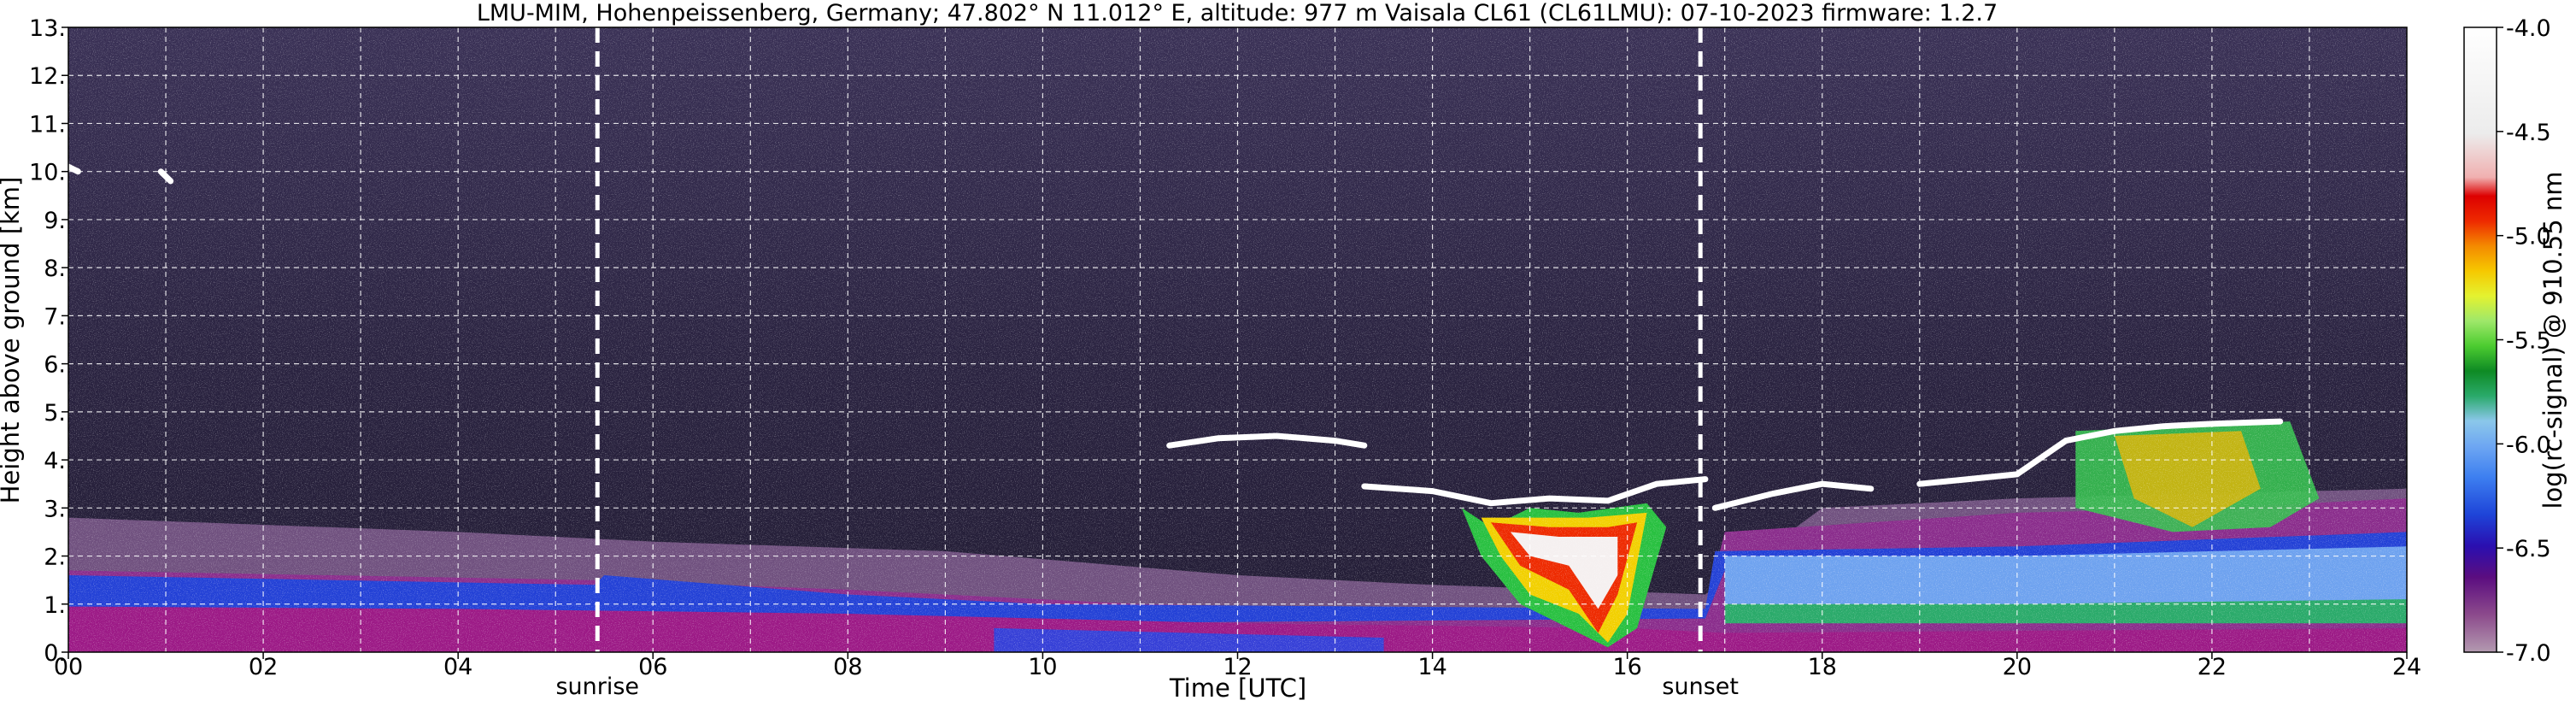 This screenshot has width=2576, height=706. Describe the element at coordinates (55, 316) in the screenshot. I see `y-tick-label: 7.` at that location.